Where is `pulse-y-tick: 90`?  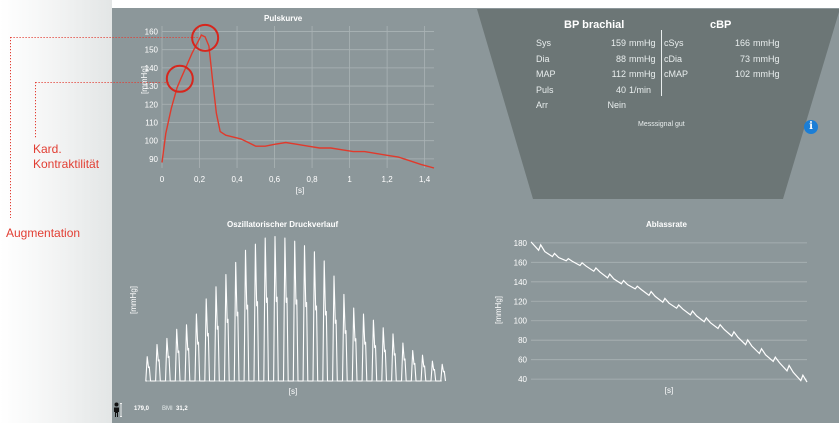 pulse-y-tick: 90 is located at coordinates (153, 159).